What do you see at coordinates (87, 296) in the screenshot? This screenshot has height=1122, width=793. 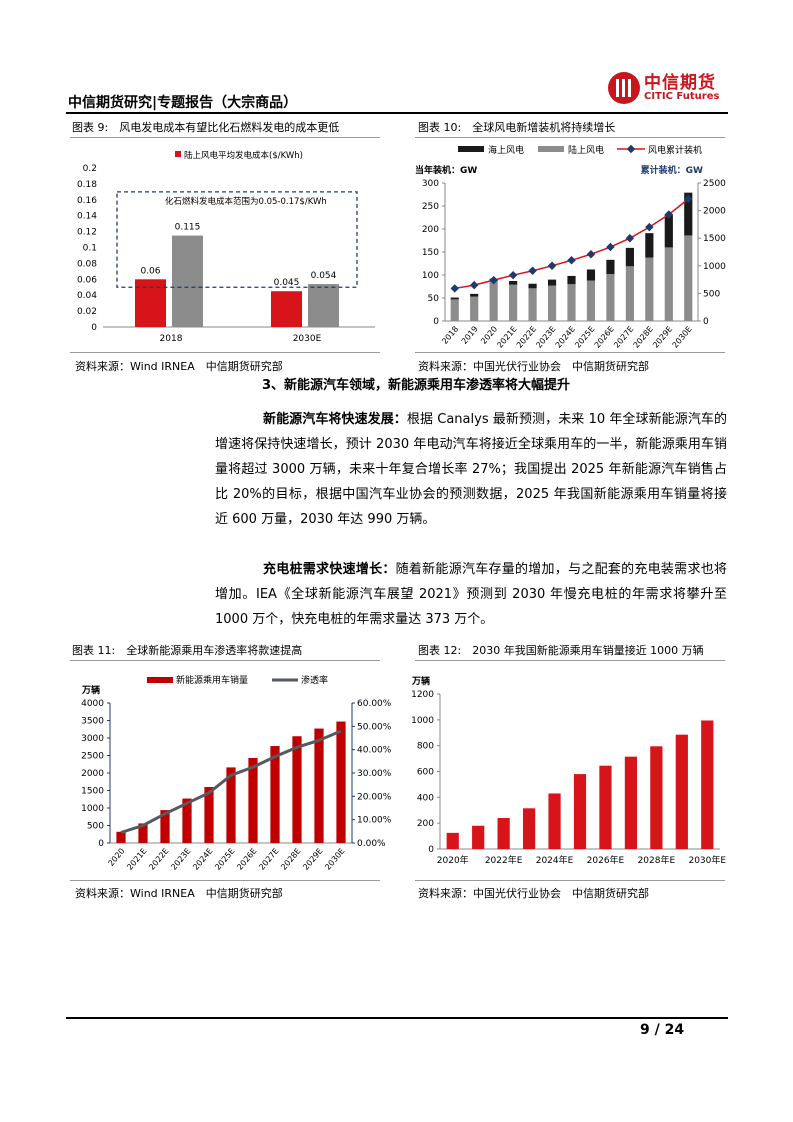 I see `y-tick-label: 0.04` at bounding box center [87, 296].